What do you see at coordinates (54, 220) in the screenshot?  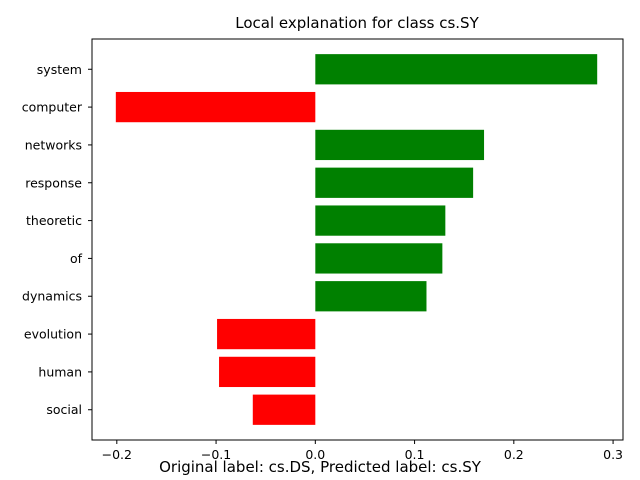 I see `y-tick-label: theoretic` at bounding box center [54, 220].